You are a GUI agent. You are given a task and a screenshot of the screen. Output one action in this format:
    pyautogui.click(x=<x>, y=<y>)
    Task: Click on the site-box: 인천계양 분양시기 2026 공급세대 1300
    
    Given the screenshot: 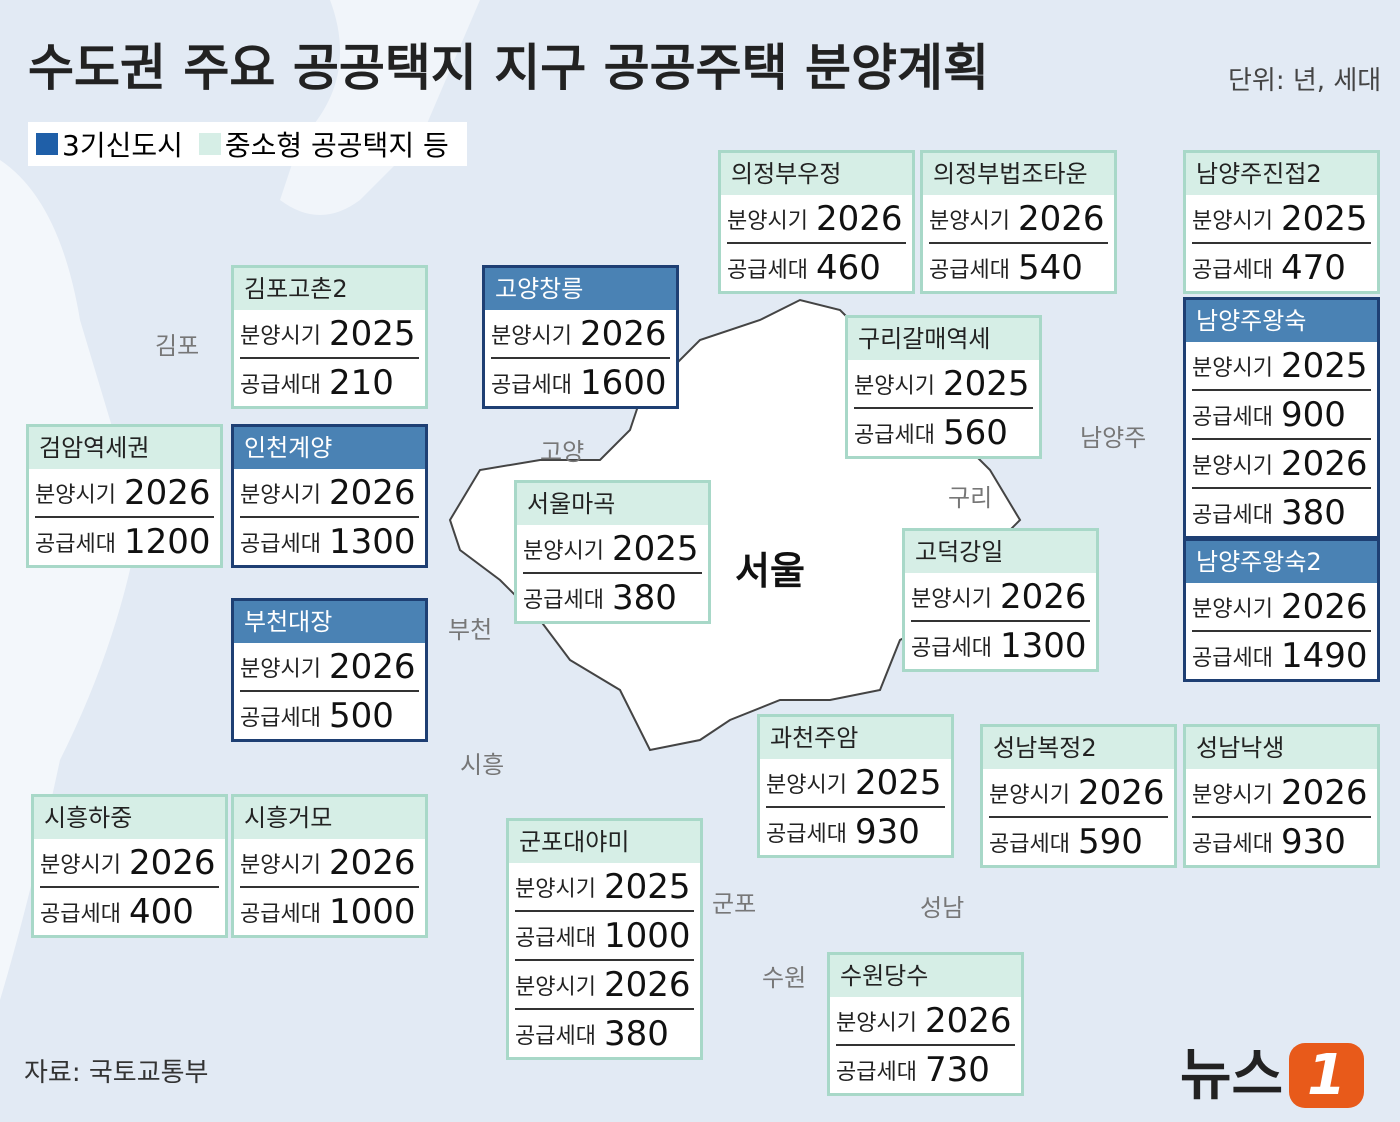 What is the action you would take?
    pyautogui.click(x=329, y=496)
    